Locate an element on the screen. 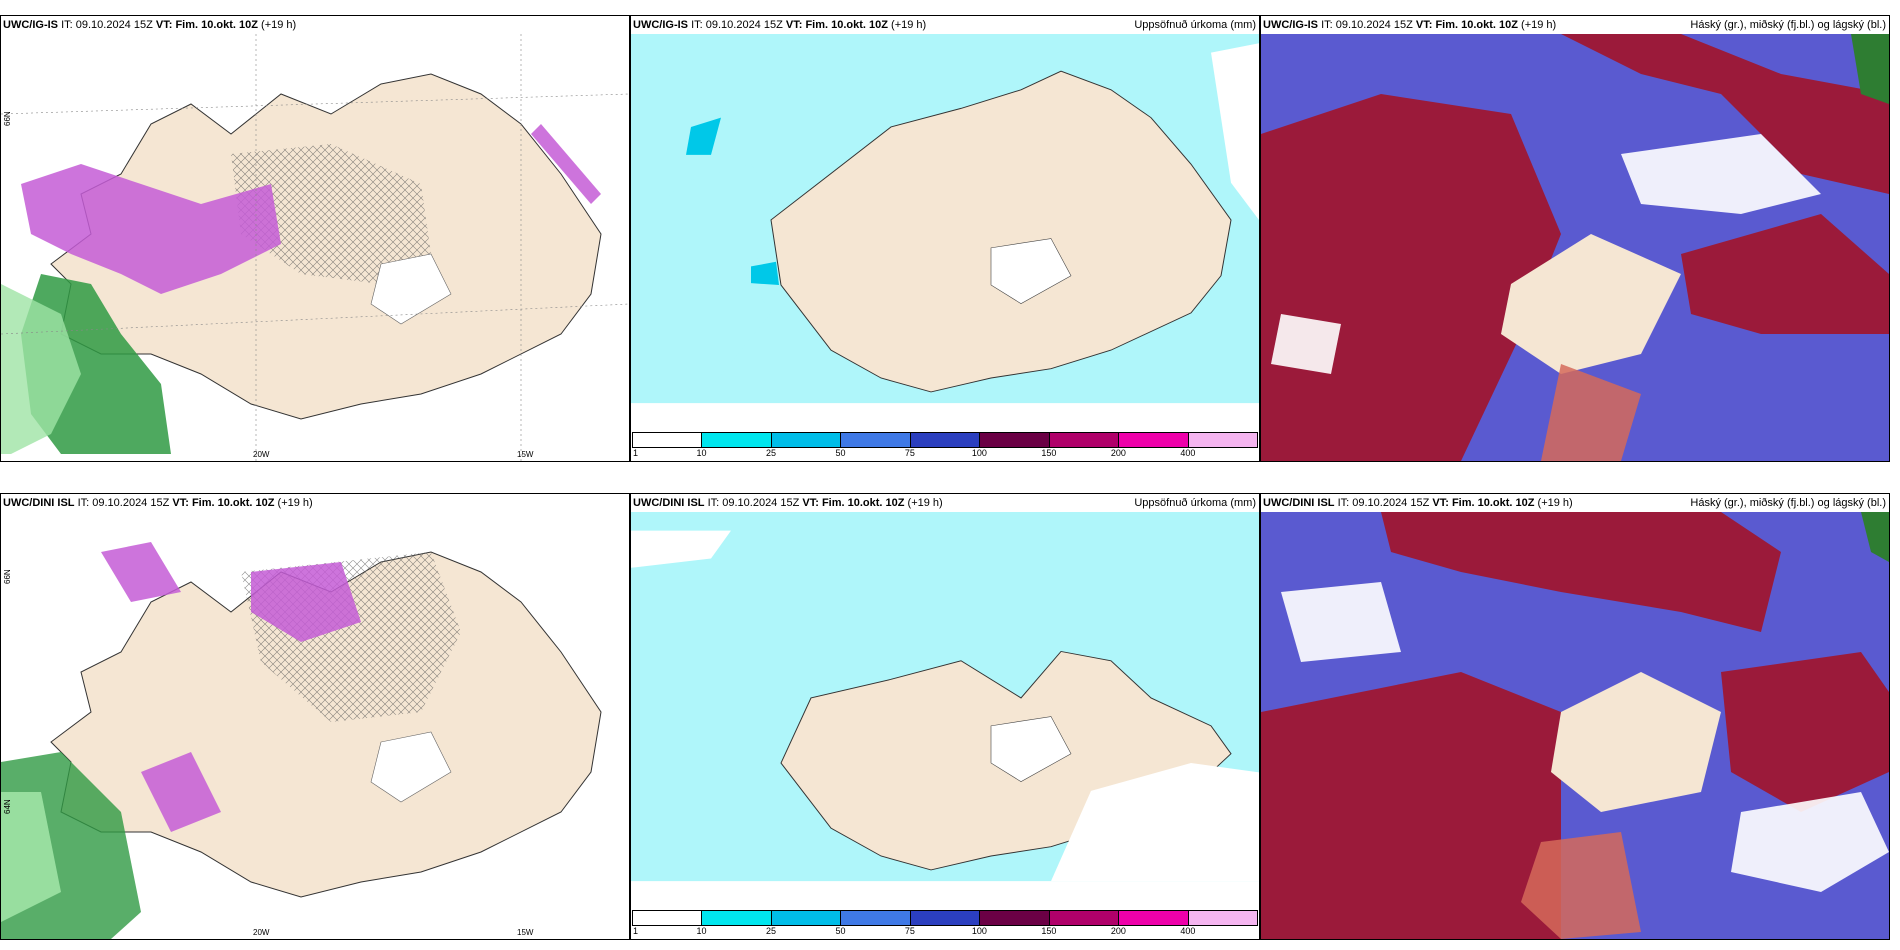  lat-label-64n: 64N is located at coordinates (7, 806).